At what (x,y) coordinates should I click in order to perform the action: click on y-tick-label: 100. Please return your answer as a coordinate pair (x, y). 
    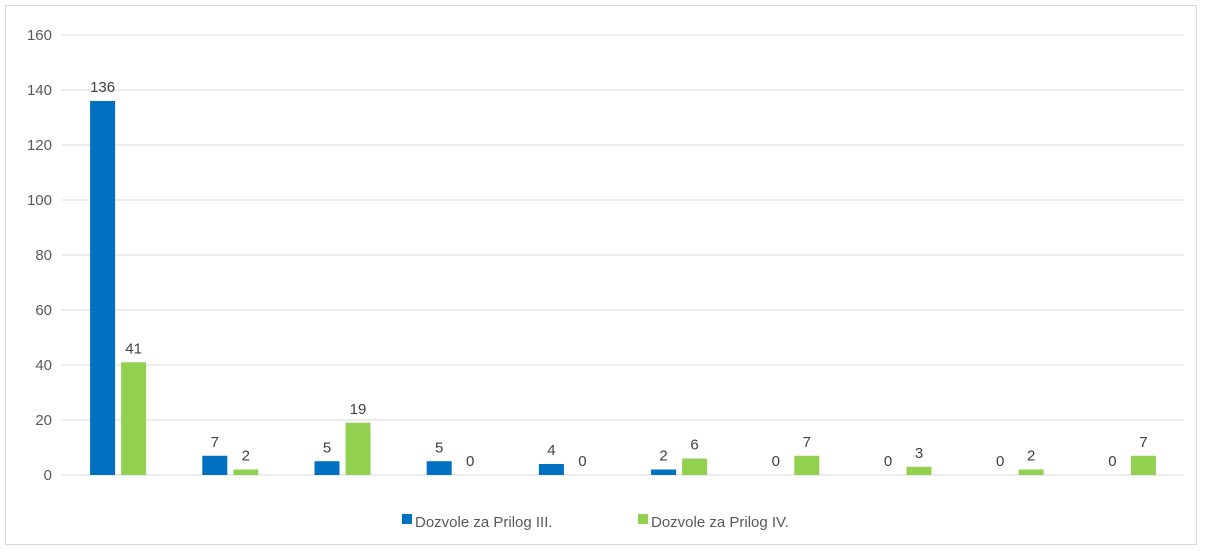
    Looking at the image, I should click on (39, 200).